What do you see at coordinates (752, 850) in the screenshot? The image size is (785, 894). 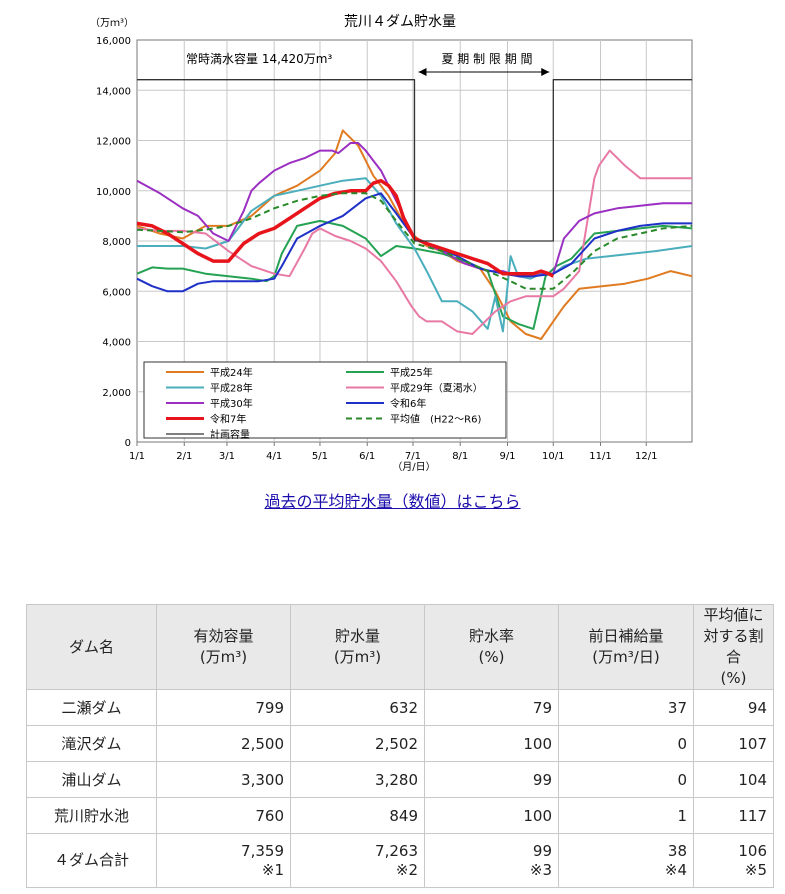 I see `total-value: 106` at bounding box center [752, 850].